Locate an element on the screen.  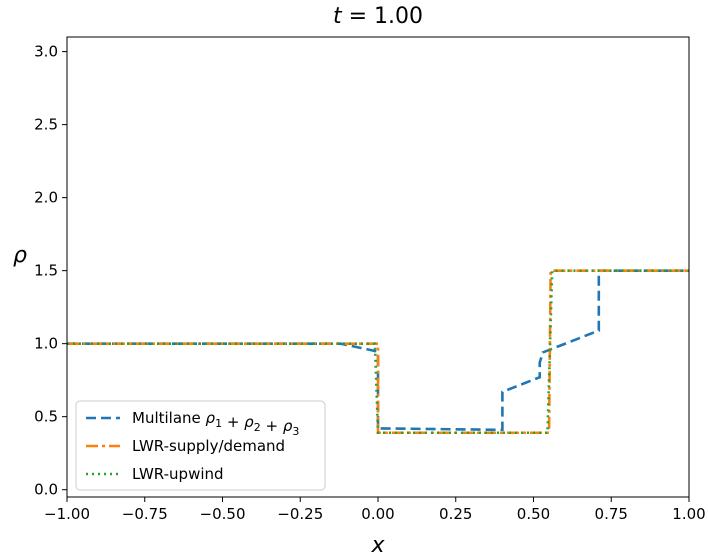
x-tick-label: 0.75 is located at coordinates (611, 514).